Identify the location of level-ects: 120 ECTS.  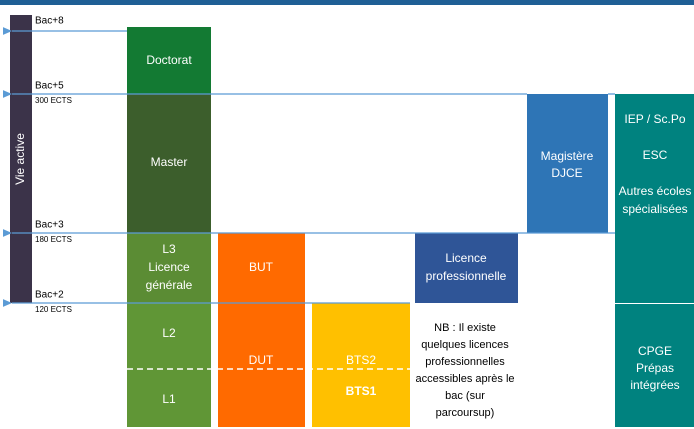
(53, 309).